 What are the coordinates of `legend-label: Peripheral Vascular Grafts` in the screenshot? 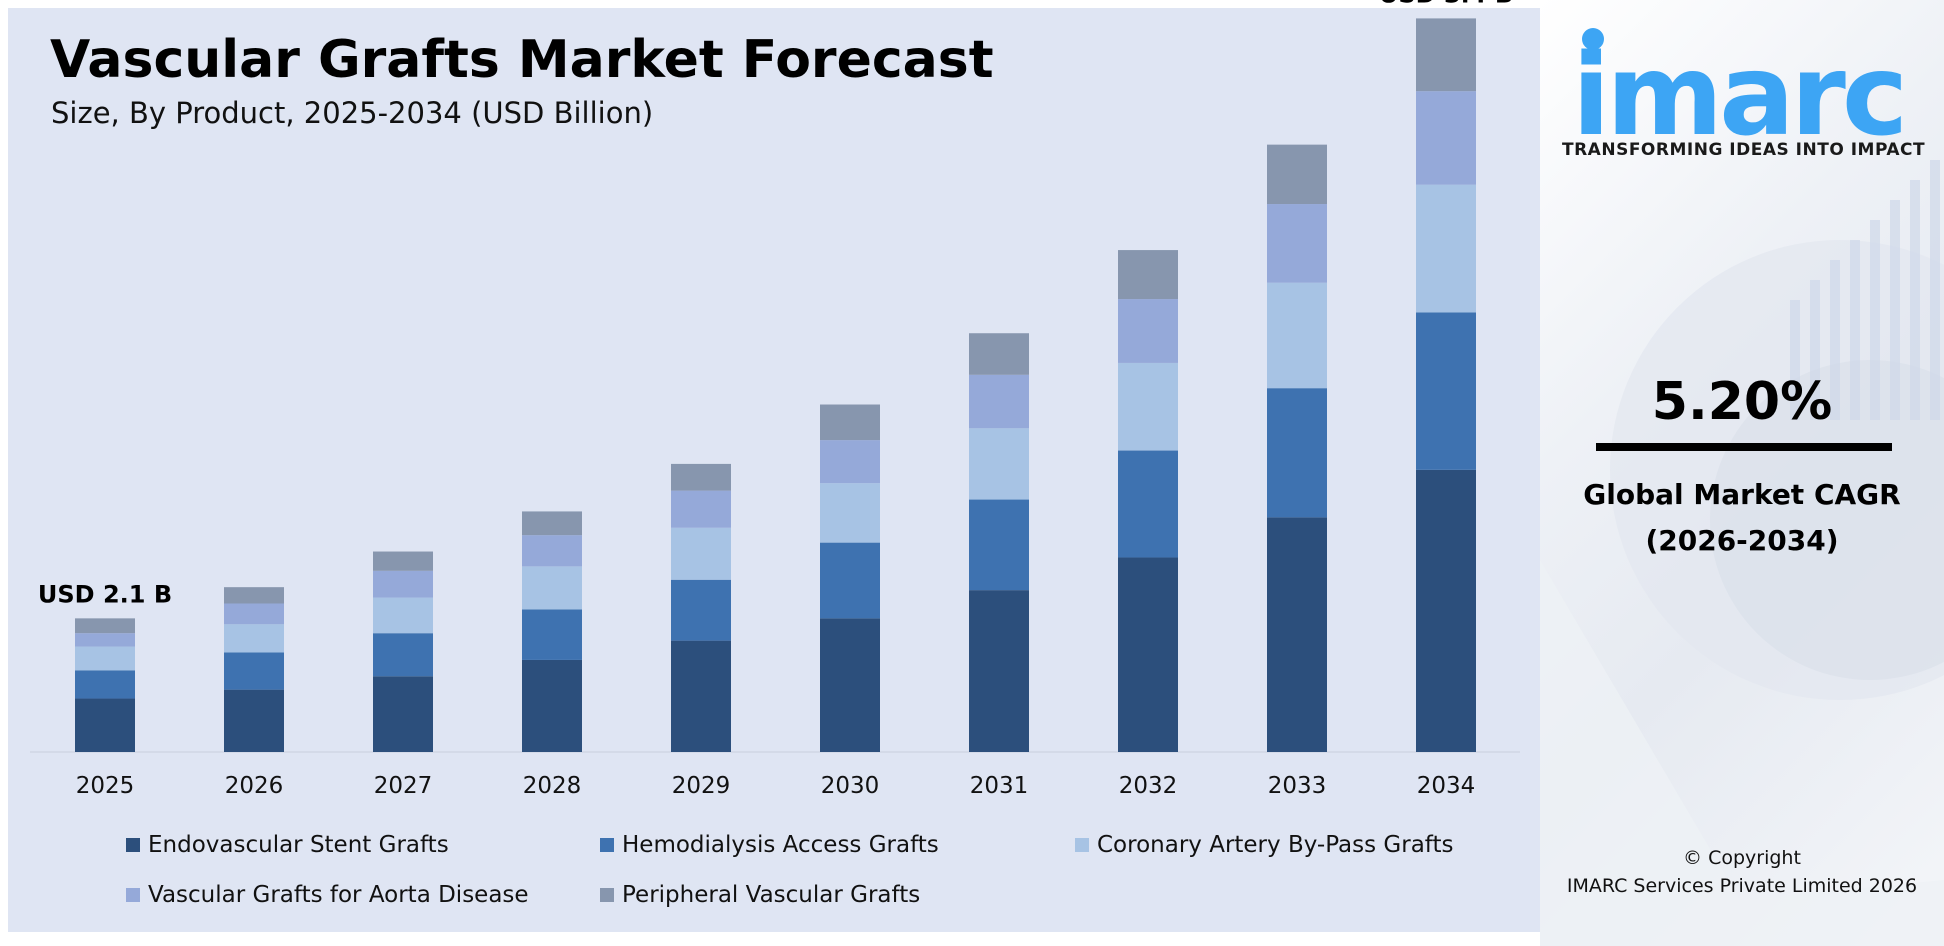 It's located at (771, 895).